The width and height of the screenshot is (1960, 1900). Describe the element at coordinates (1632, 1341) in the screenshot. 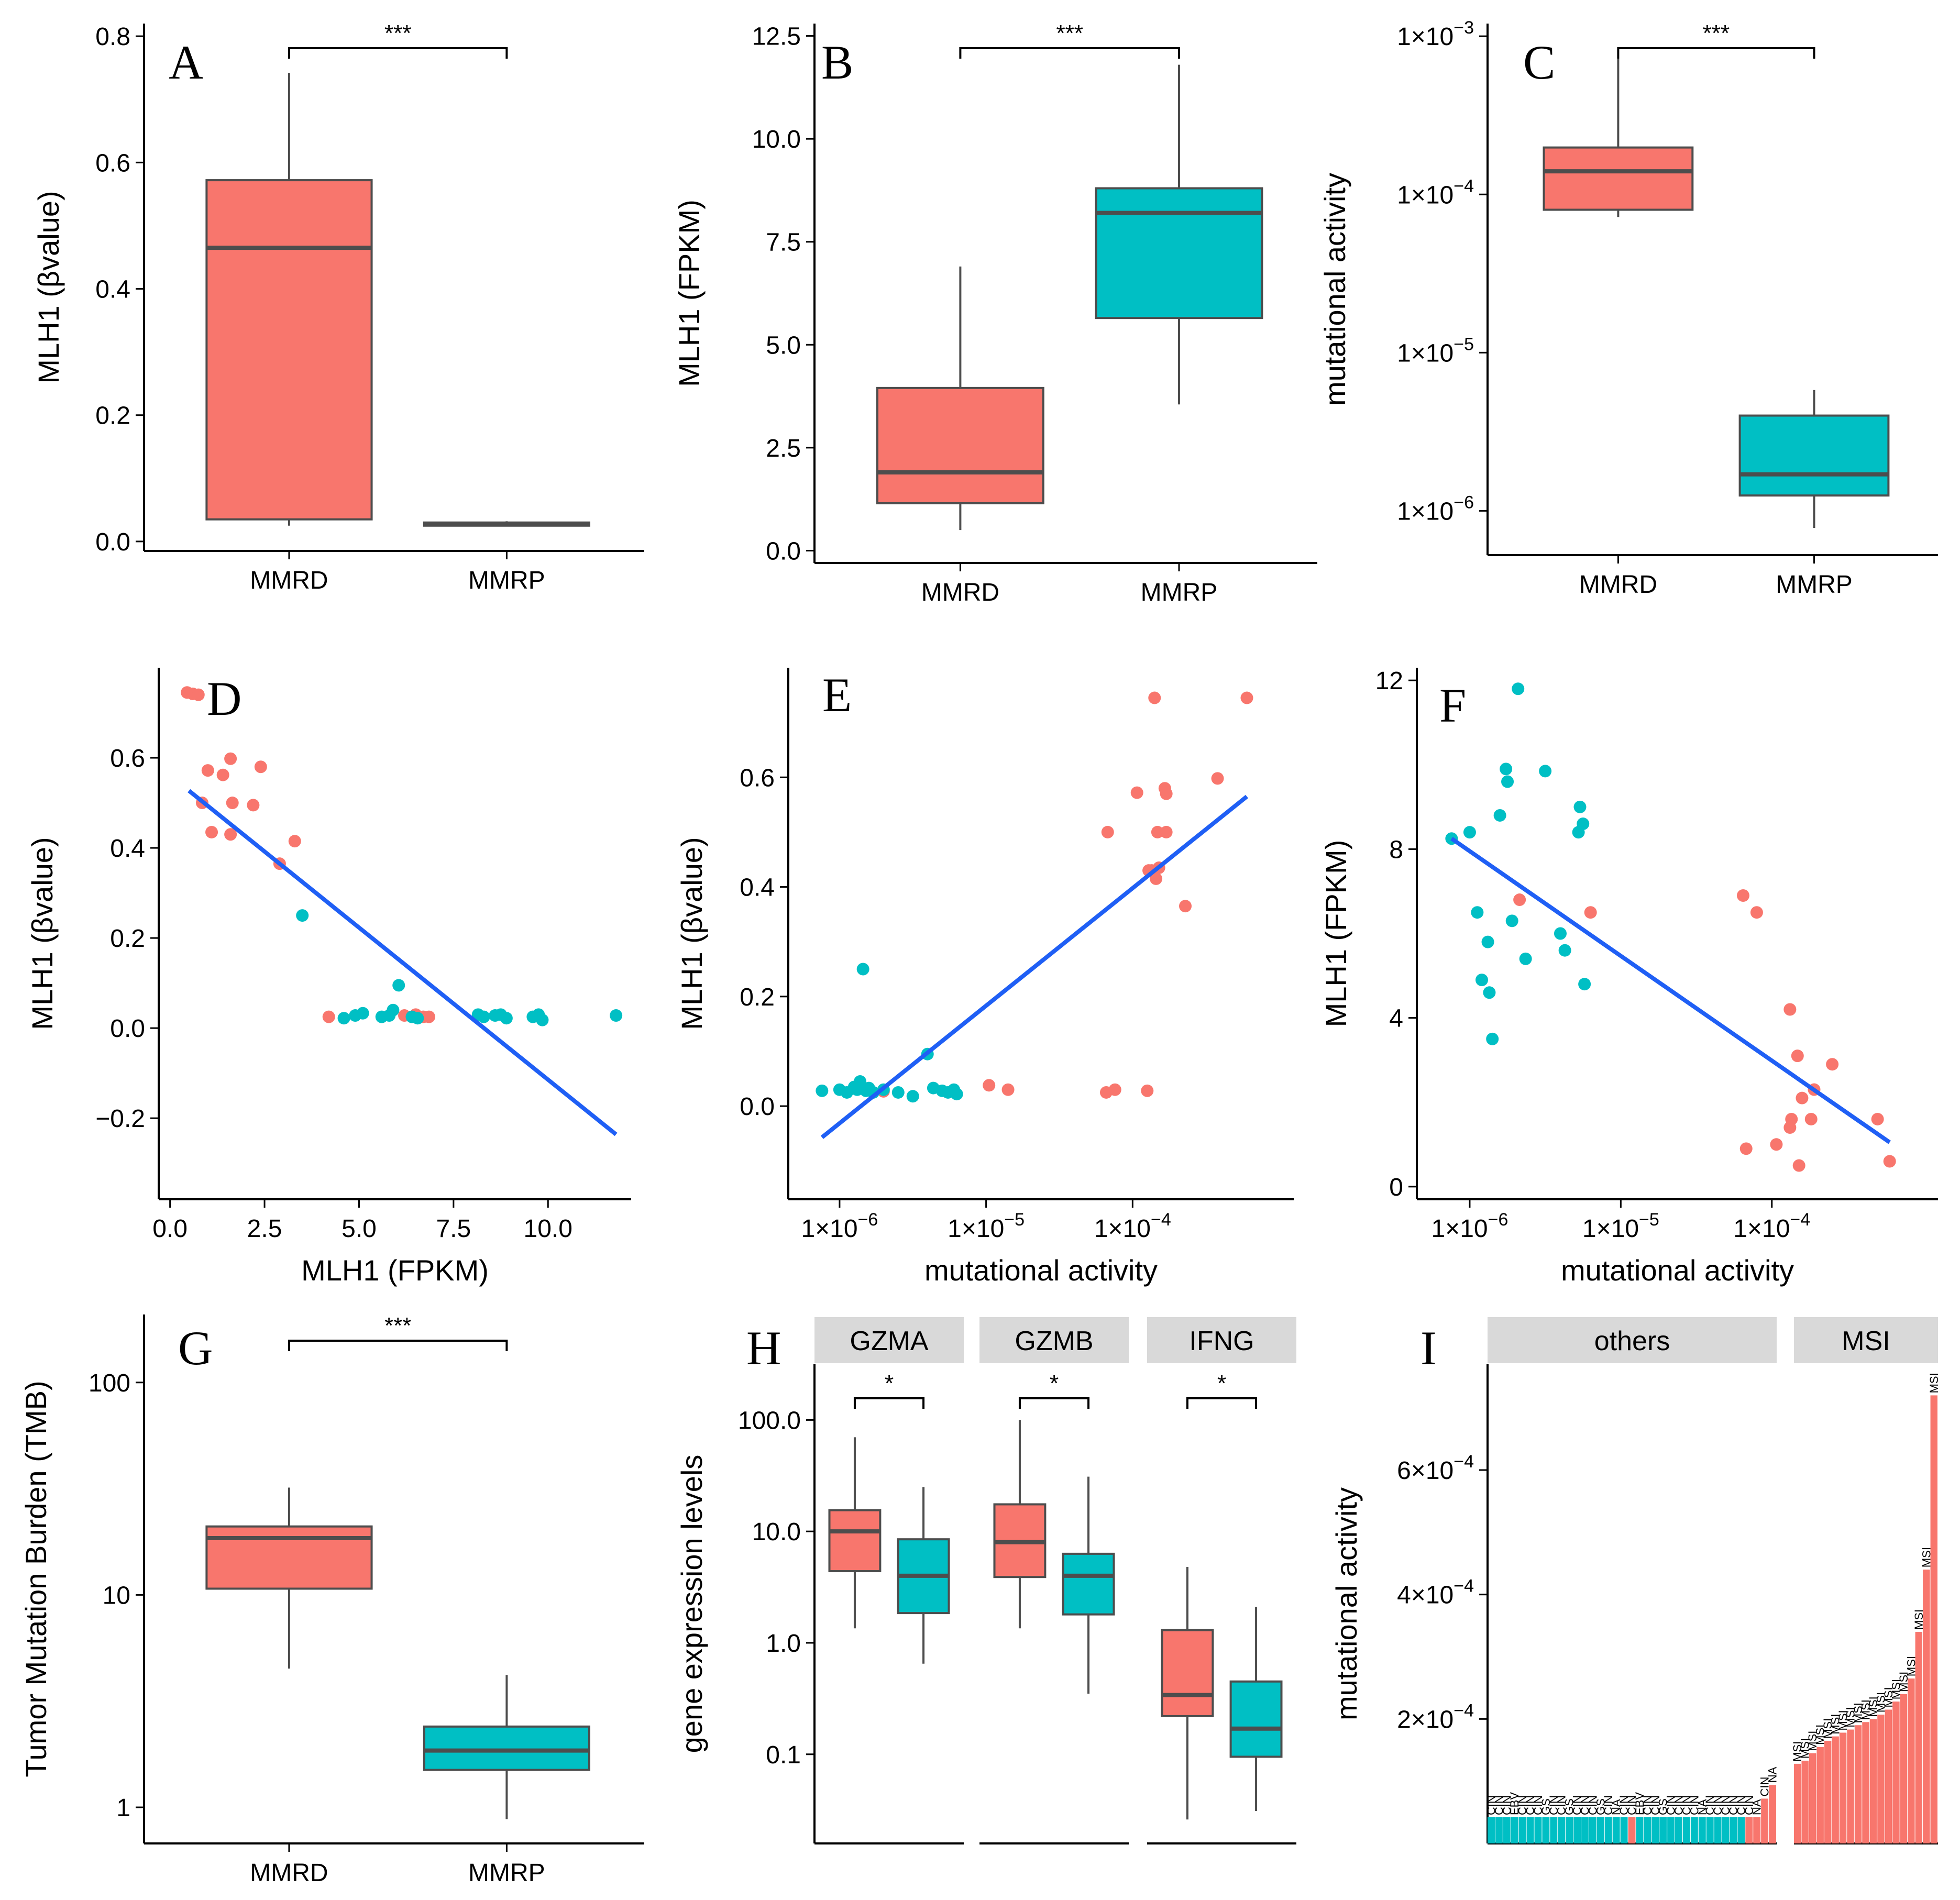

I see `facet-strip-label: others` at that location.